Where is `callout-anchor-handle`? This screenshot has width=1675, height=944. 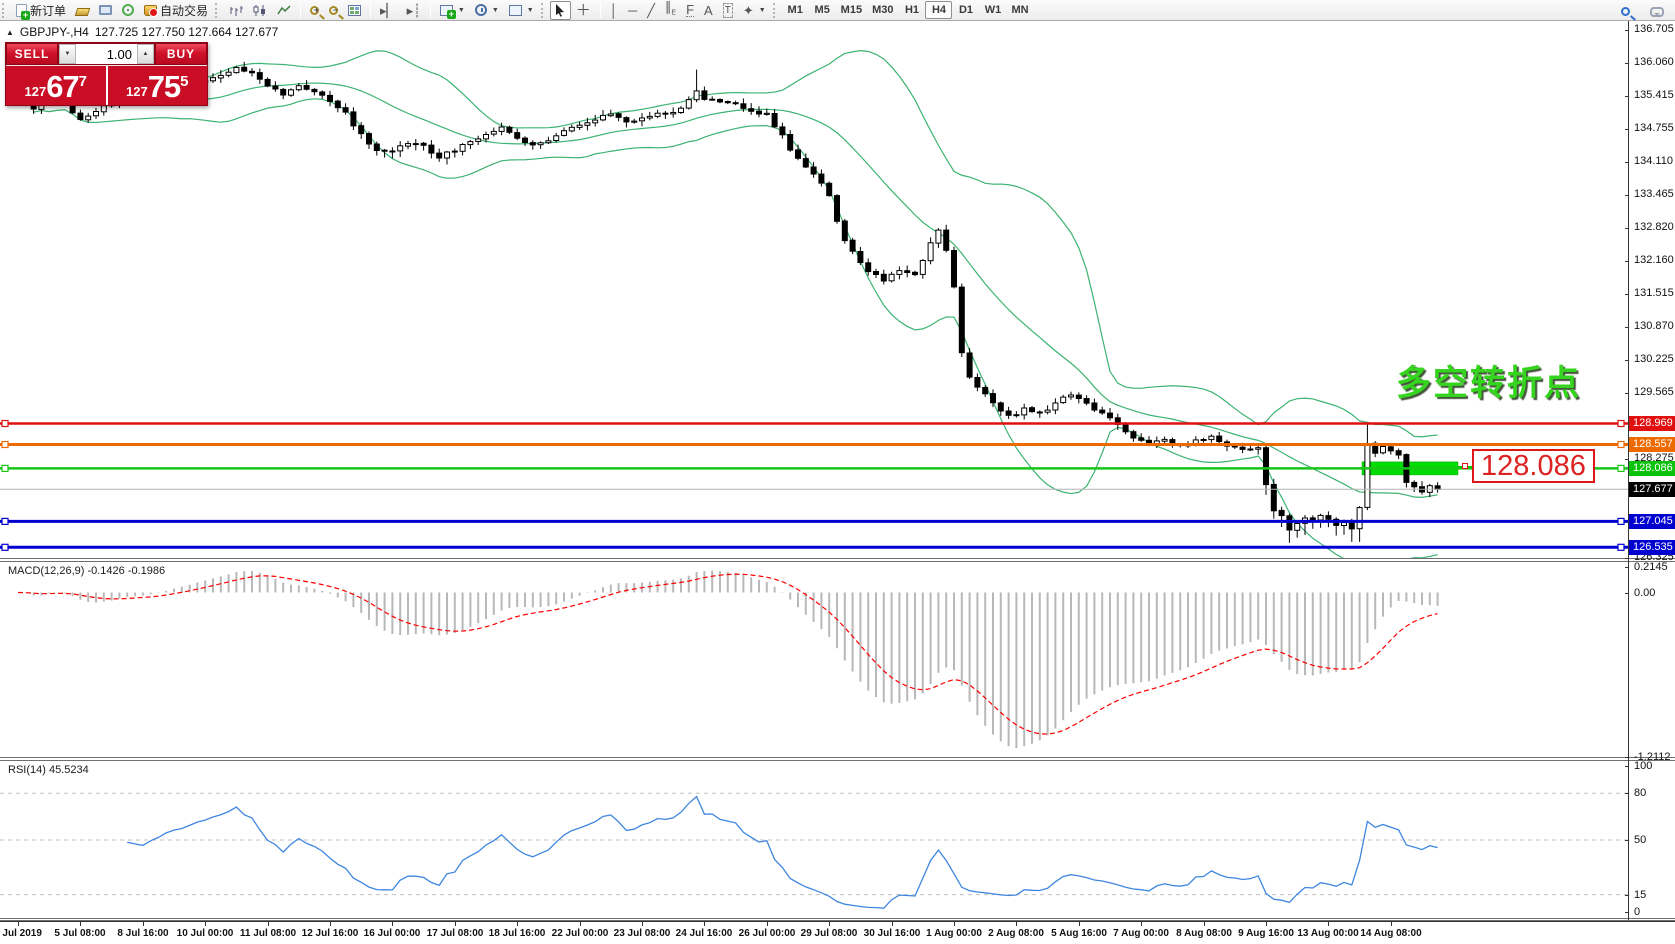
callout-anchor-handle is located at coordinates (1465, 466).